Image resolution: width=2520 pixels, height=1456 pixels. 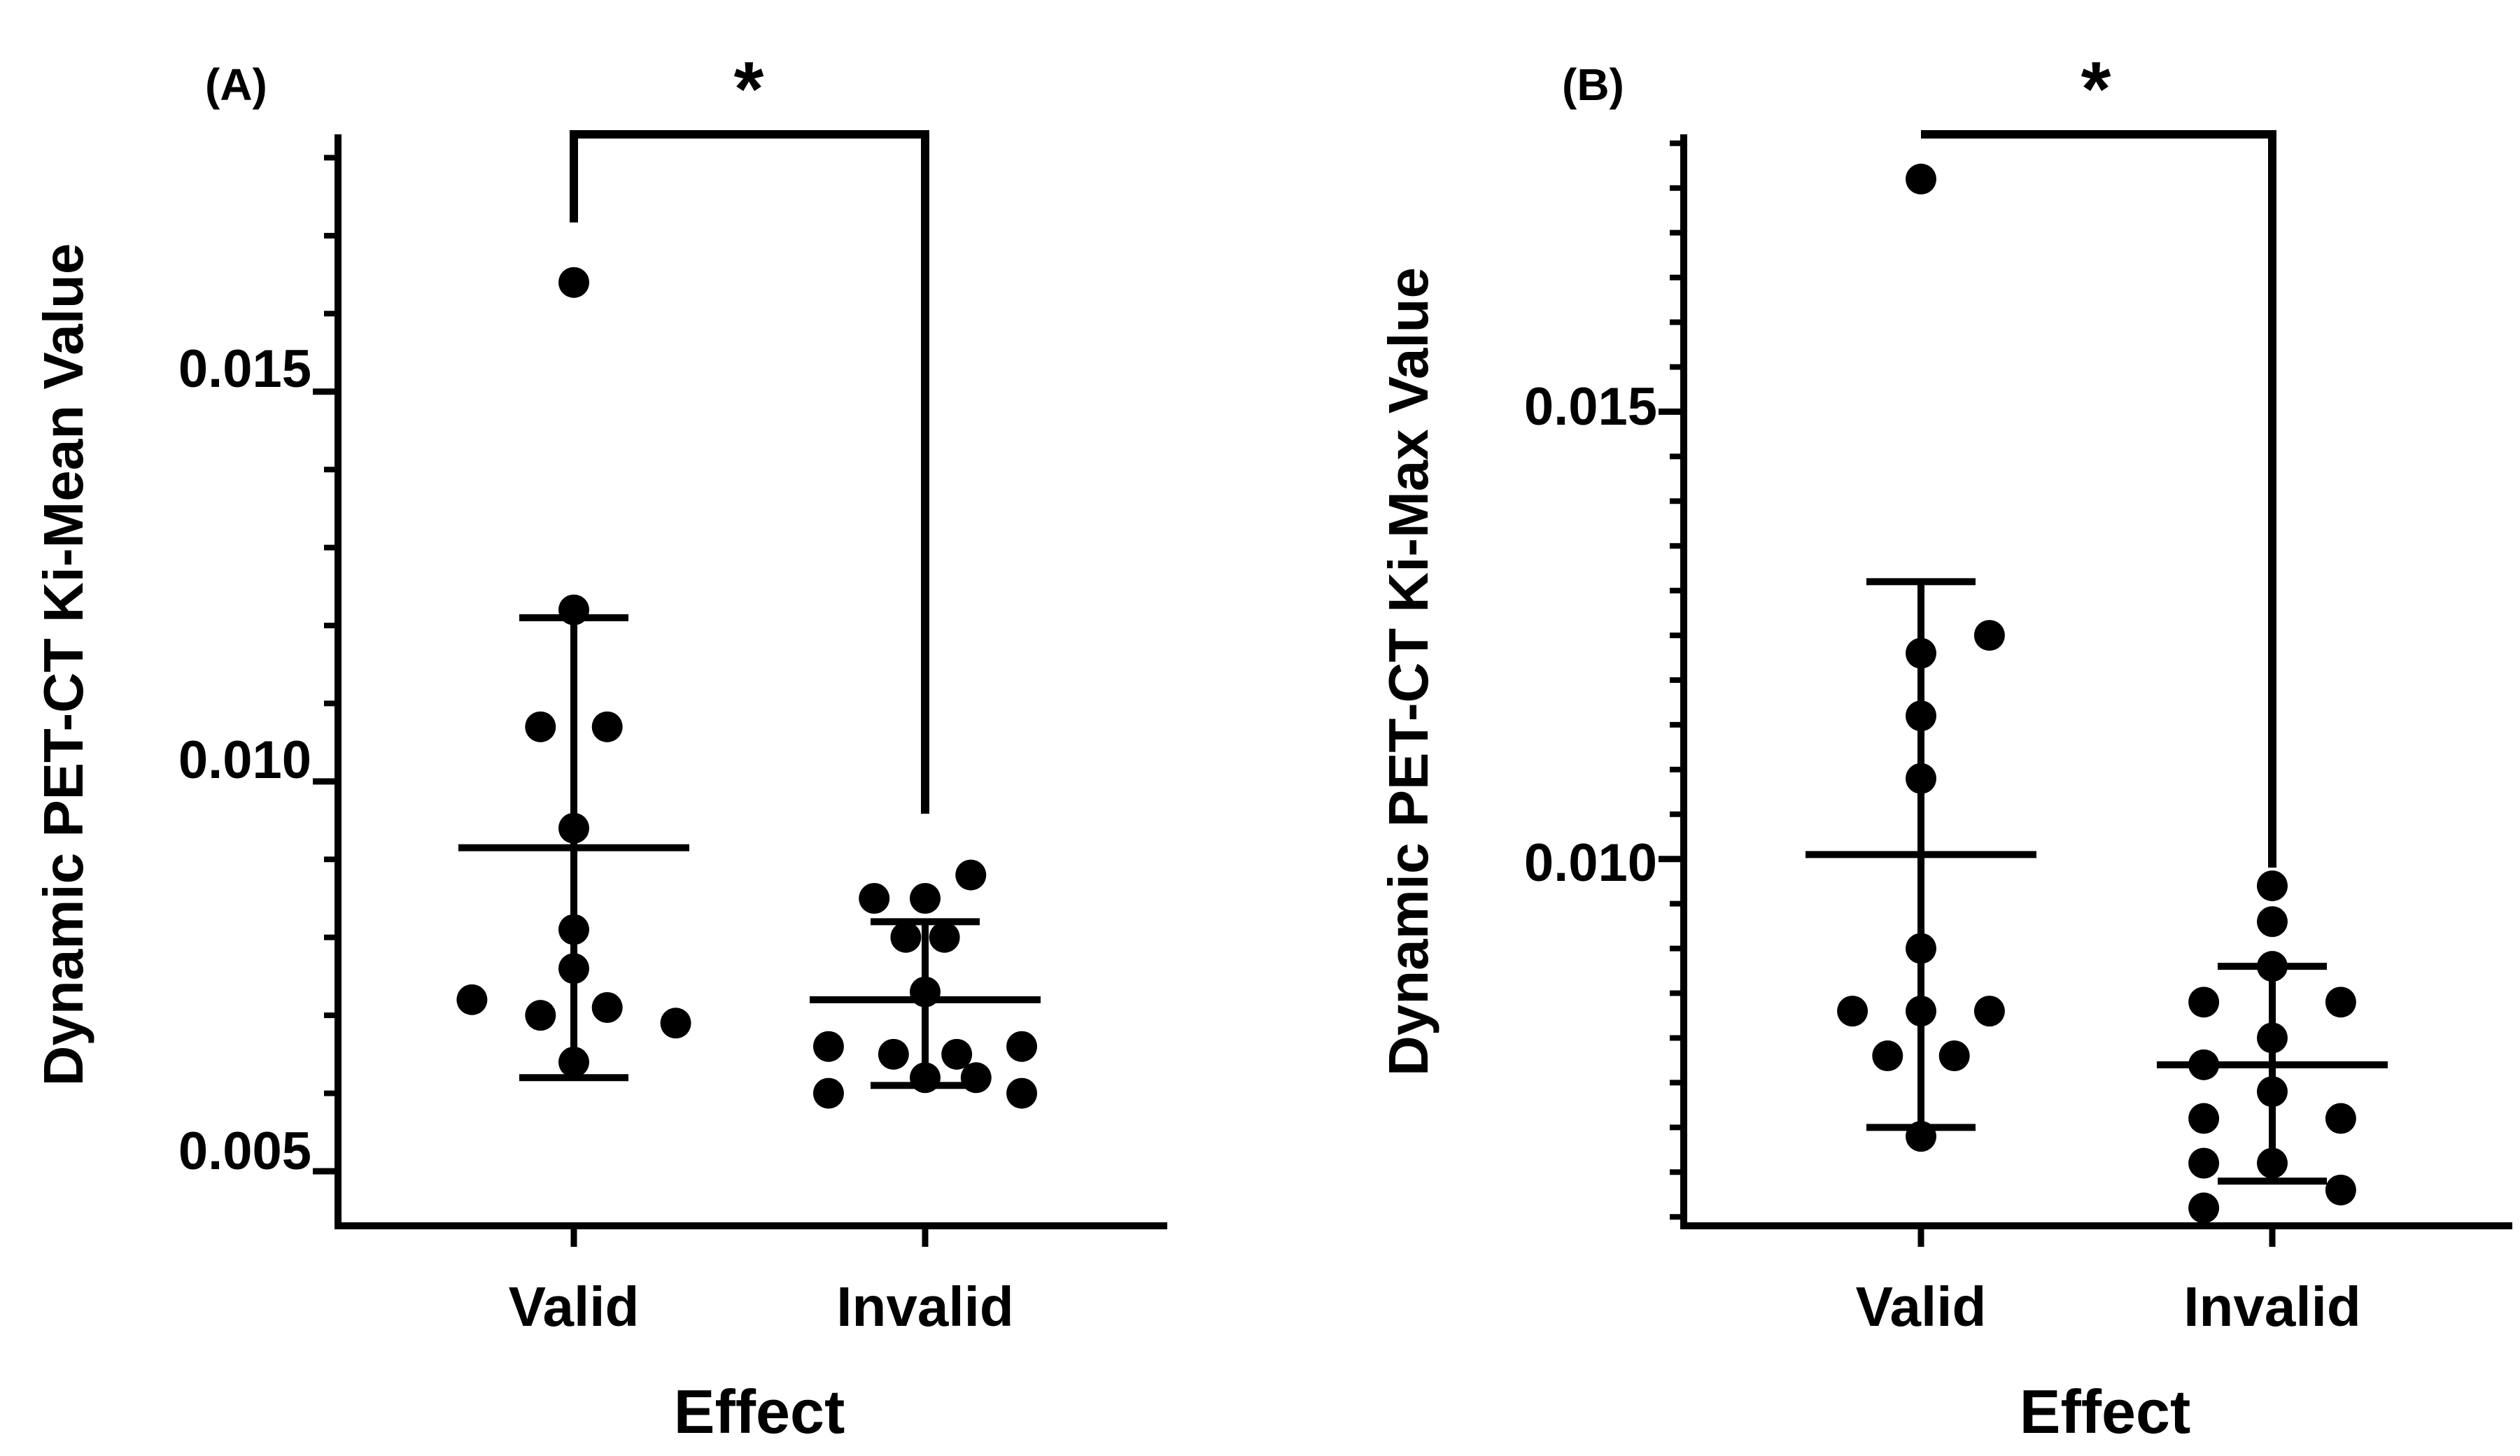 I want to click on panel-label: (B), so click(x=1593, y=84).